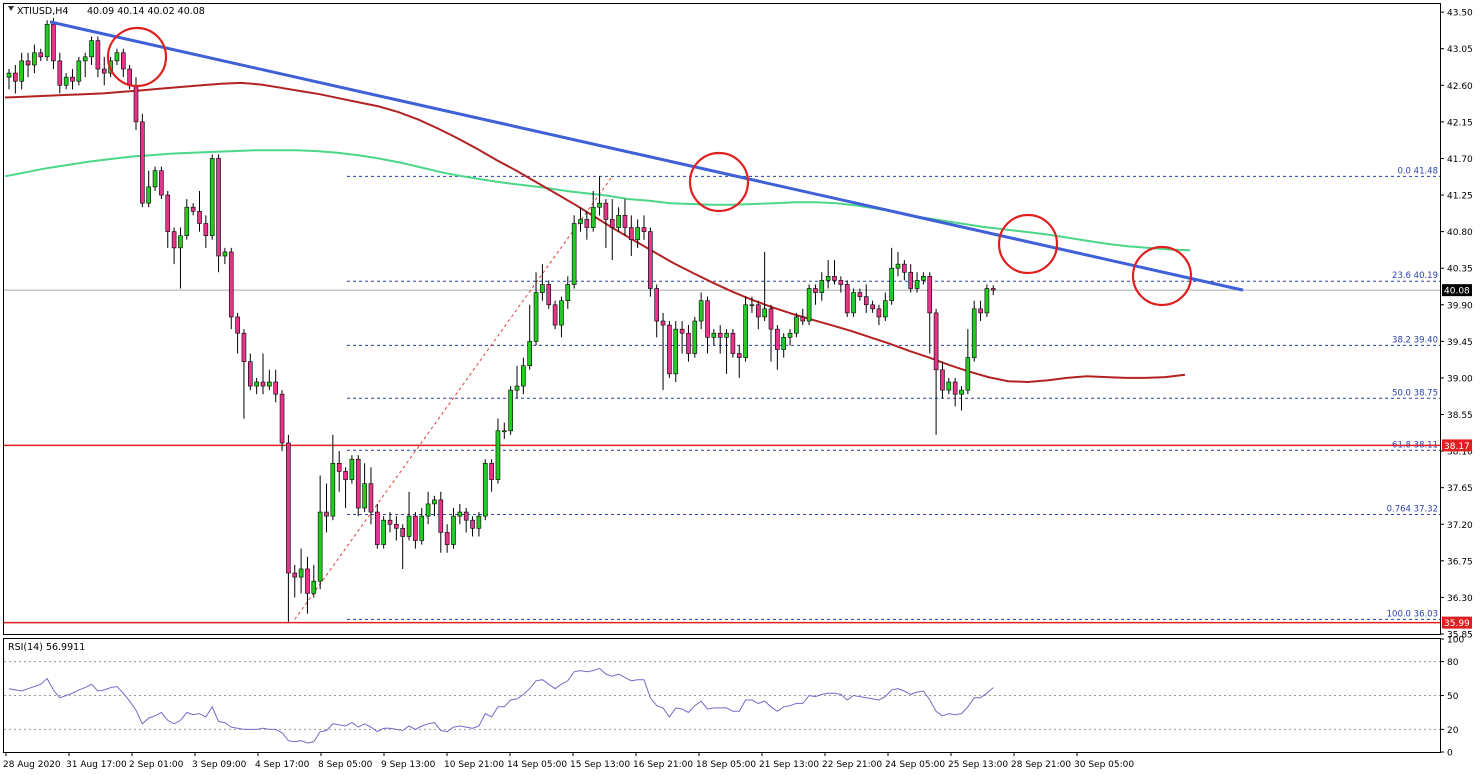 Image resolution: width=1480 pixels, height=775 pixels. I want to click on price-tick-label: 38.10, so click(1460, 453).